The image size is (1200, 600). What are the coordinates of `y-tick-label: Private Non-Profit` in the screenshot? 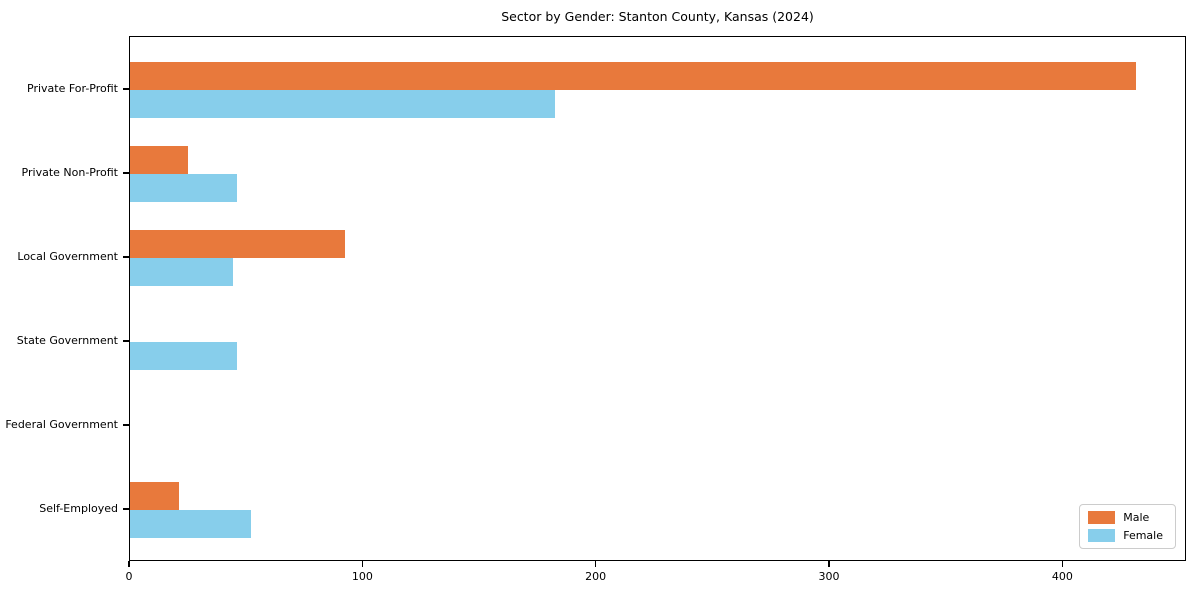 It's located at (69, 172).